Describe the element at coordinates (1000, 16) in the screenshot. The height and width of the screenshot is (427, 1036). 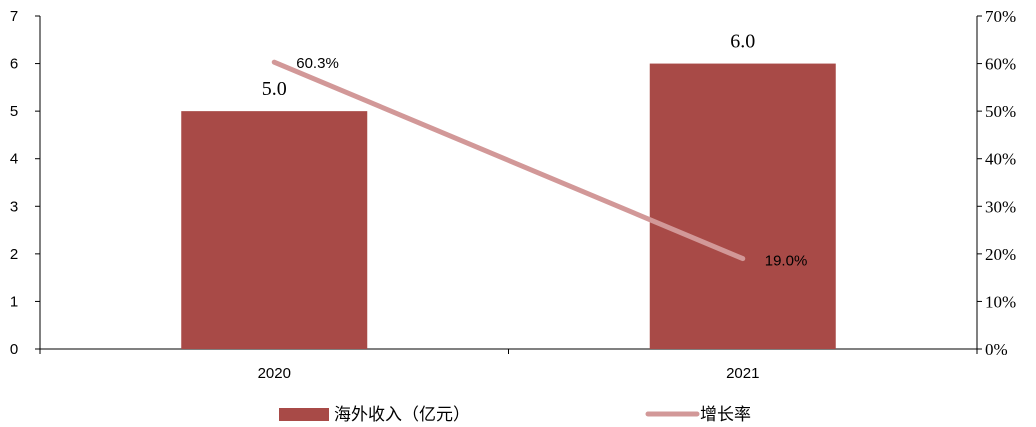
I see `y-tick-right-label: 70%` at that location.